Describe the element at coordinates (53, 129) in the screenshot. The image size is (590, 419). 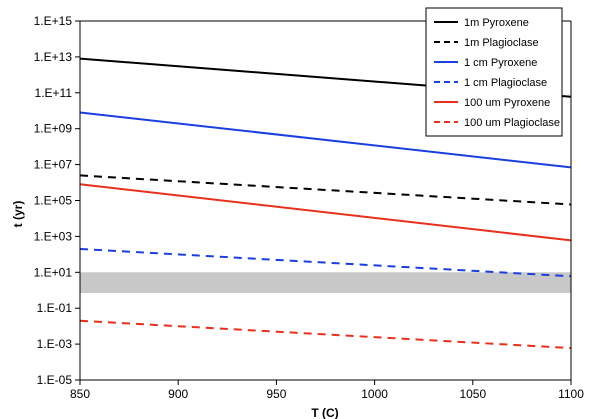
I see `y-tick-label: 1.E+09` at that location.